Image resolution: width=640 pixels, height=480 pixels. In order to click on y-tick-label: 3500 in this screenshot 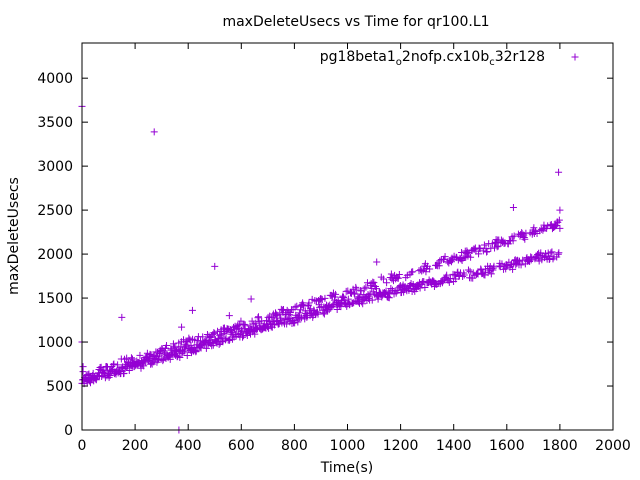, I will do `click(55, 123)`.